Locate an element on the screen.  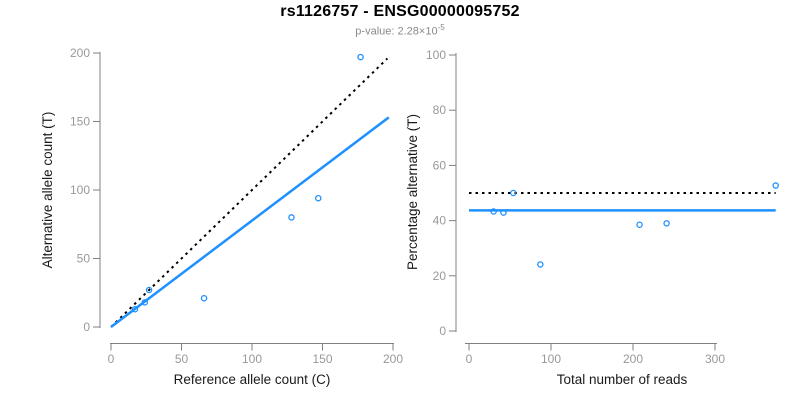
y-tick-label: 200 is located at coordinates (80, 53).